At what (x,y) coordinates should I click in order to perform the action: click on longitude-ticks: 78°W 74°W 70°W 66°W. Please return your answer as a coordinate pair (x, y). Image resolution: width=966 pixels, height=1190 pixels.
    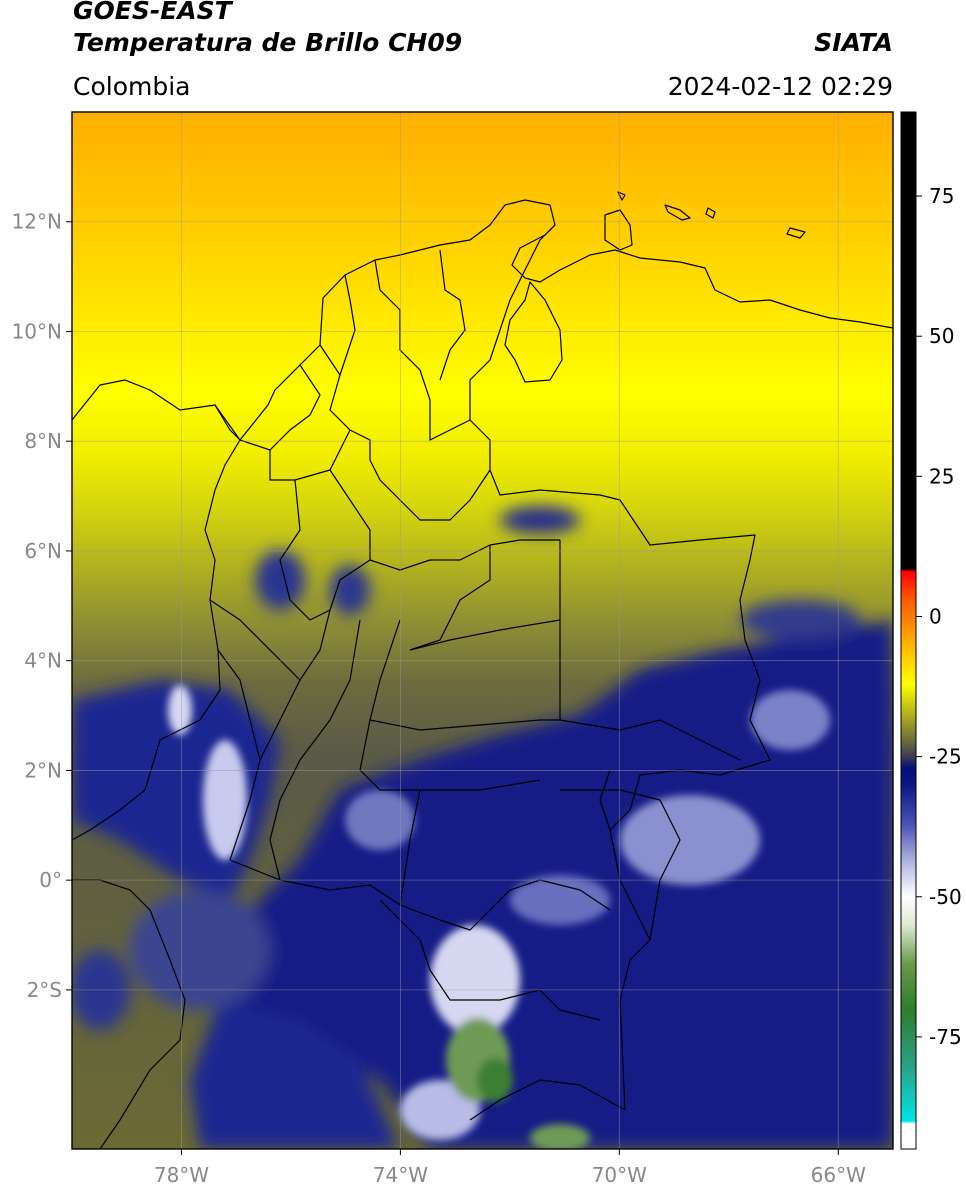
    Looking at the image, I should click on (510, 1168).